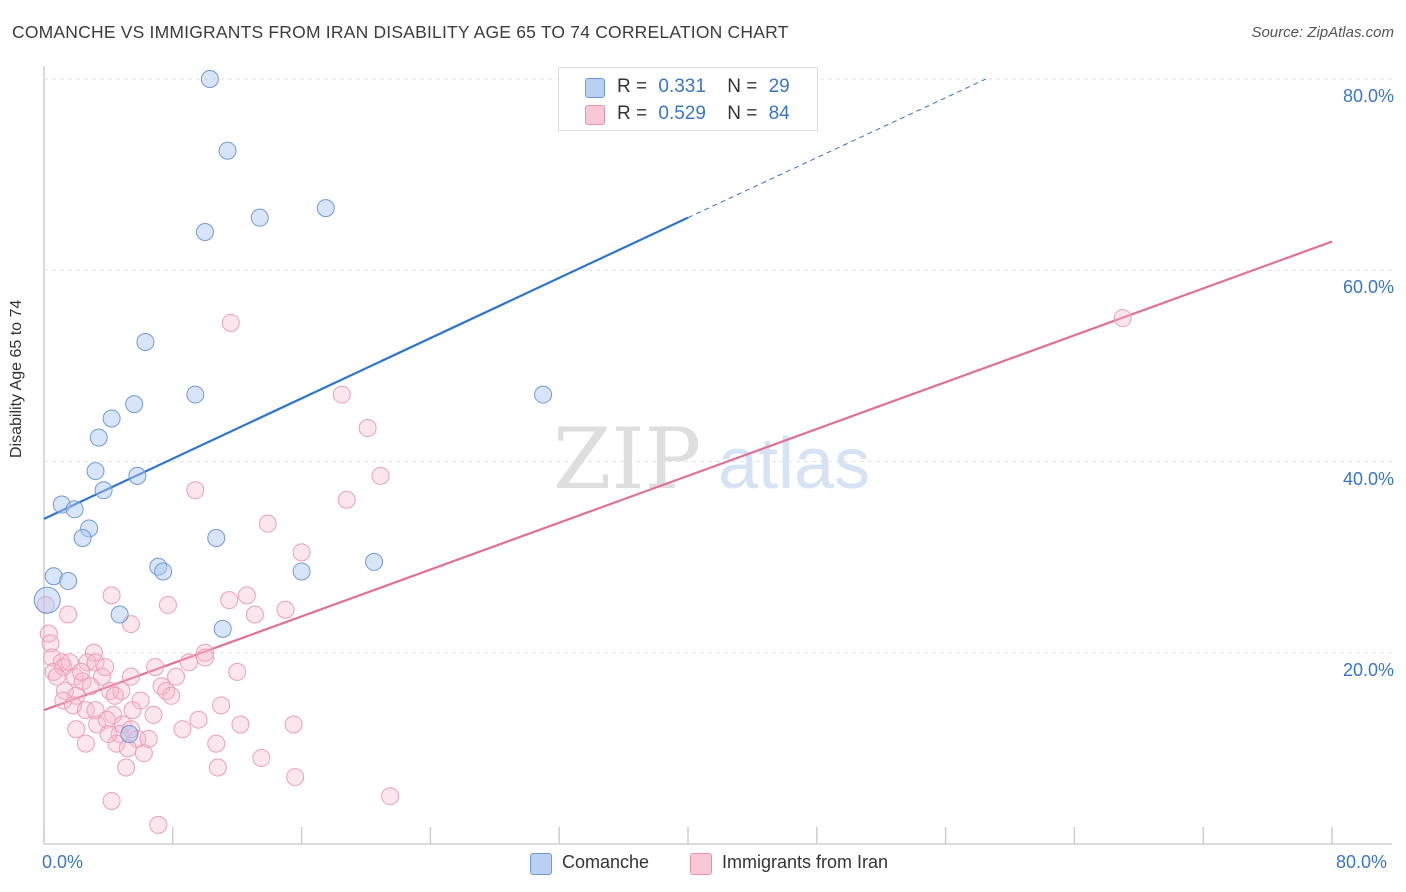 This screenshot has width=1406, height=892. I want to click on watermark-atlas: atlas, so click(794, 464).